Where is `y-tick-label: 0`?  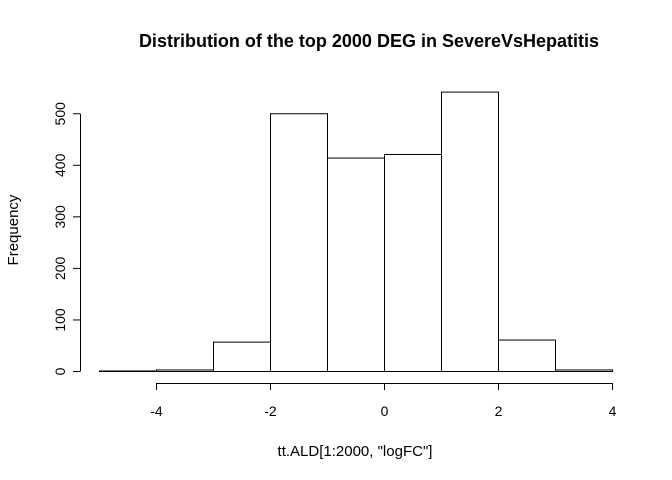 y-tick-label: 0 is located at coordinates (60, 371).